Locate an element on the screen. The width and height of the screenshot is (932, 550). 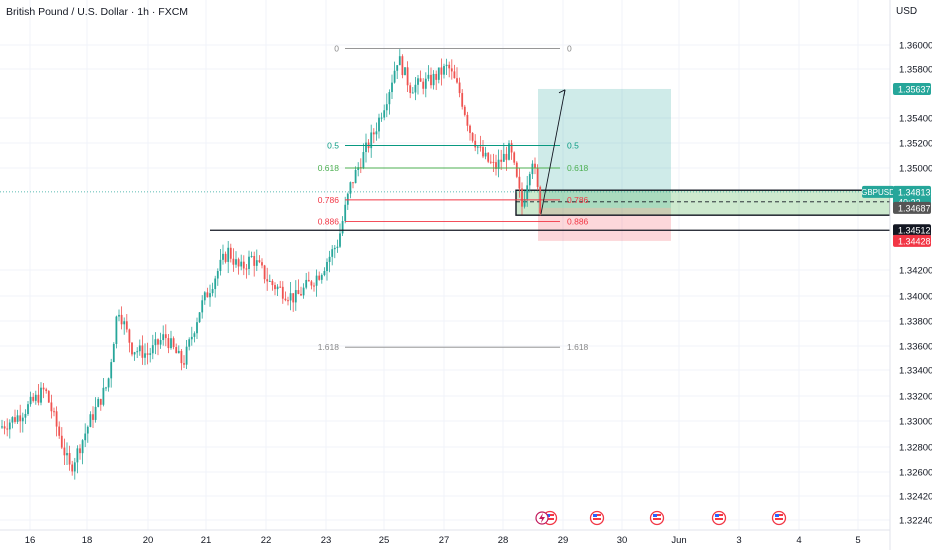
profit-zone is located at coordinates (604, 148).